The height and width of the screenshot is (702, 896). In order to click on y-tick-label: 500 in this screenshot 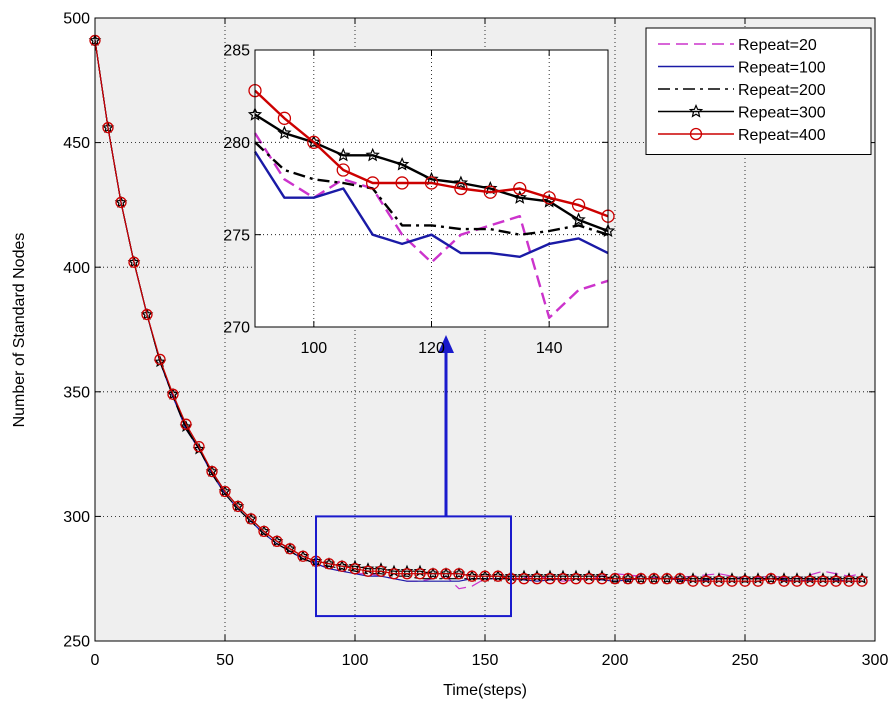, I will do `click(76, 19)`.